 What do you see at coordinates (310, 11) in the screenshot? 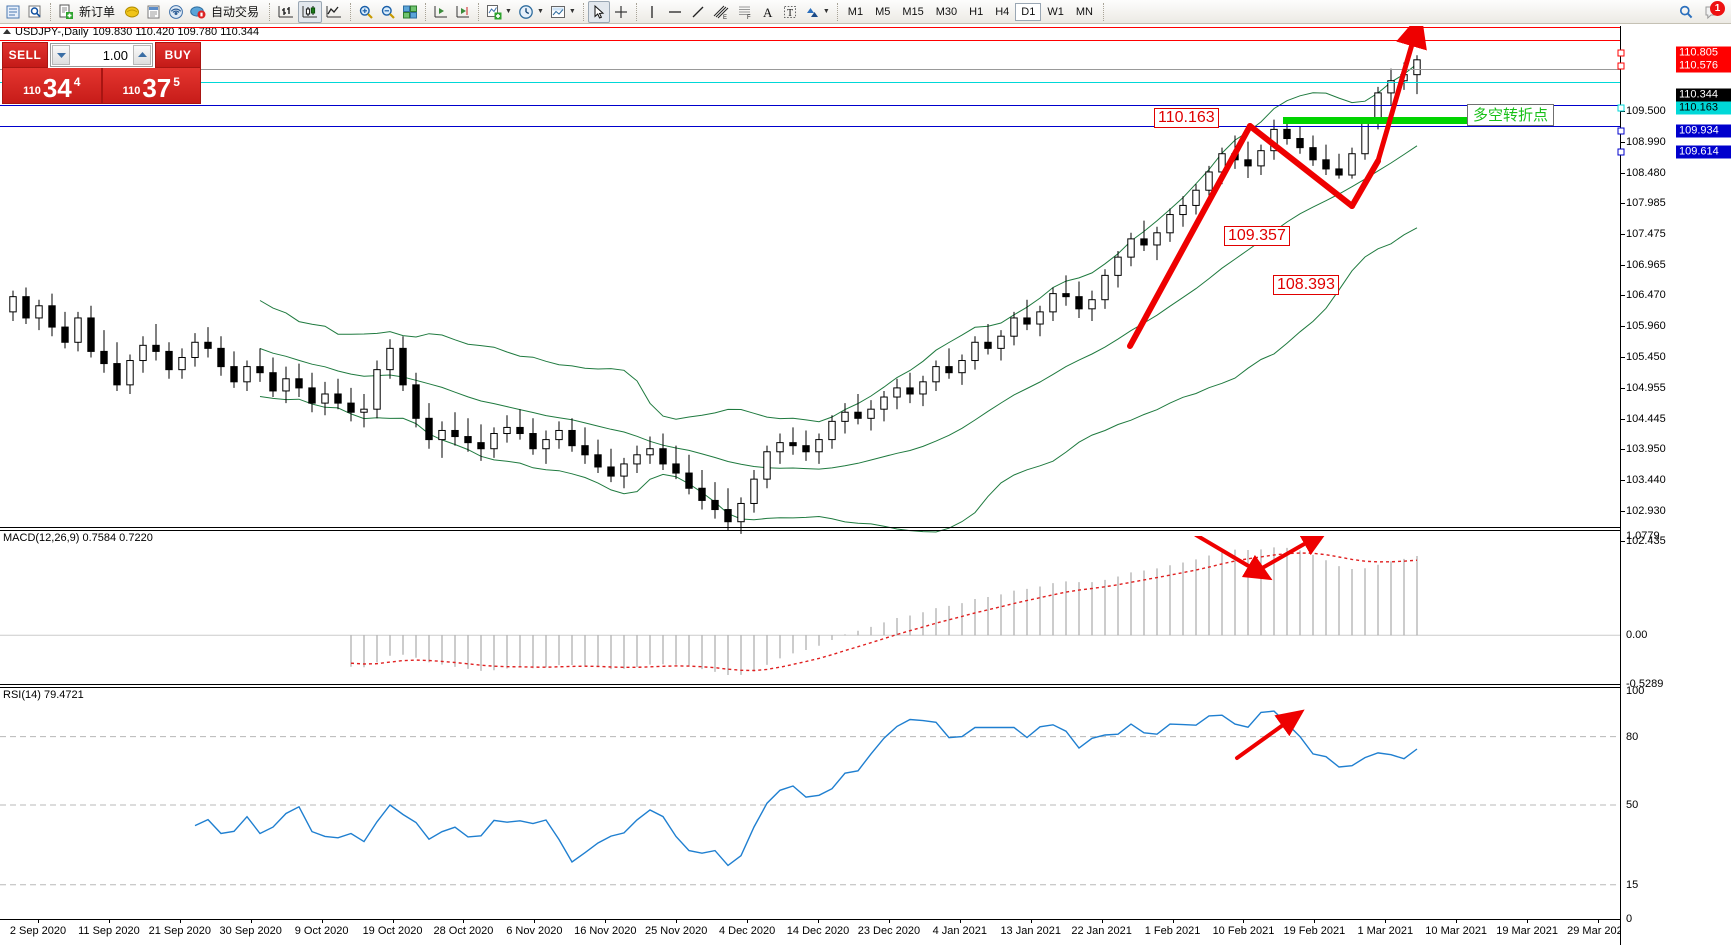
I see `candlestick-chart-icon-button` at bounding box center [310, 11].